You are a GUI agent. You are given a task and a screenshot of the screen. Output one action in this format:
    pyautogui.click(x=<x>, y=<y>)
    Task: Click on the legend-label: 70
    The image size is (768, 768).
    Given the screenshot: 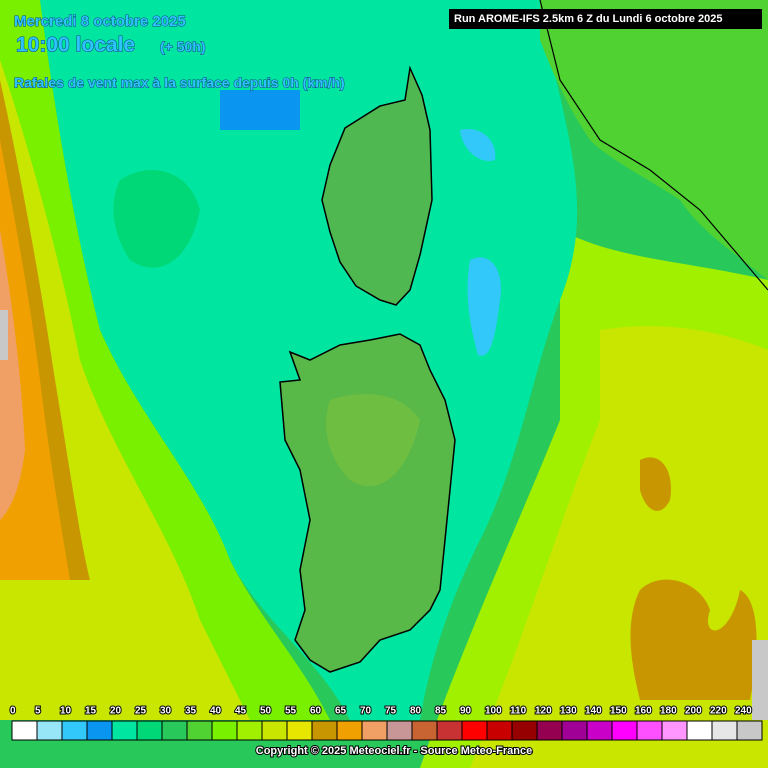 What is the action you would take?
    pyautogui.click(x=366, y=711)
    